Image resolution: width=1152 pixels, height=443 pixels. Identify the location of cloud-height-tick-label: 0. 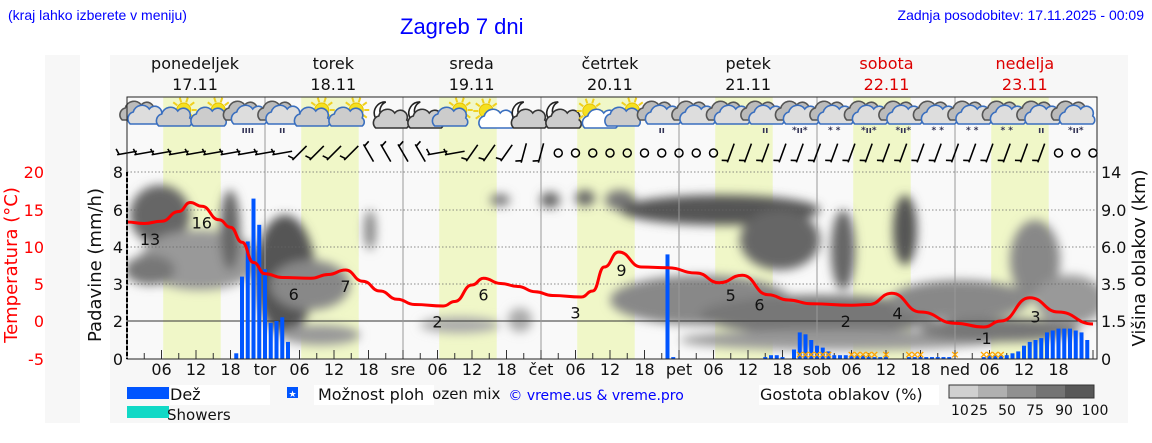
(1106, 359).